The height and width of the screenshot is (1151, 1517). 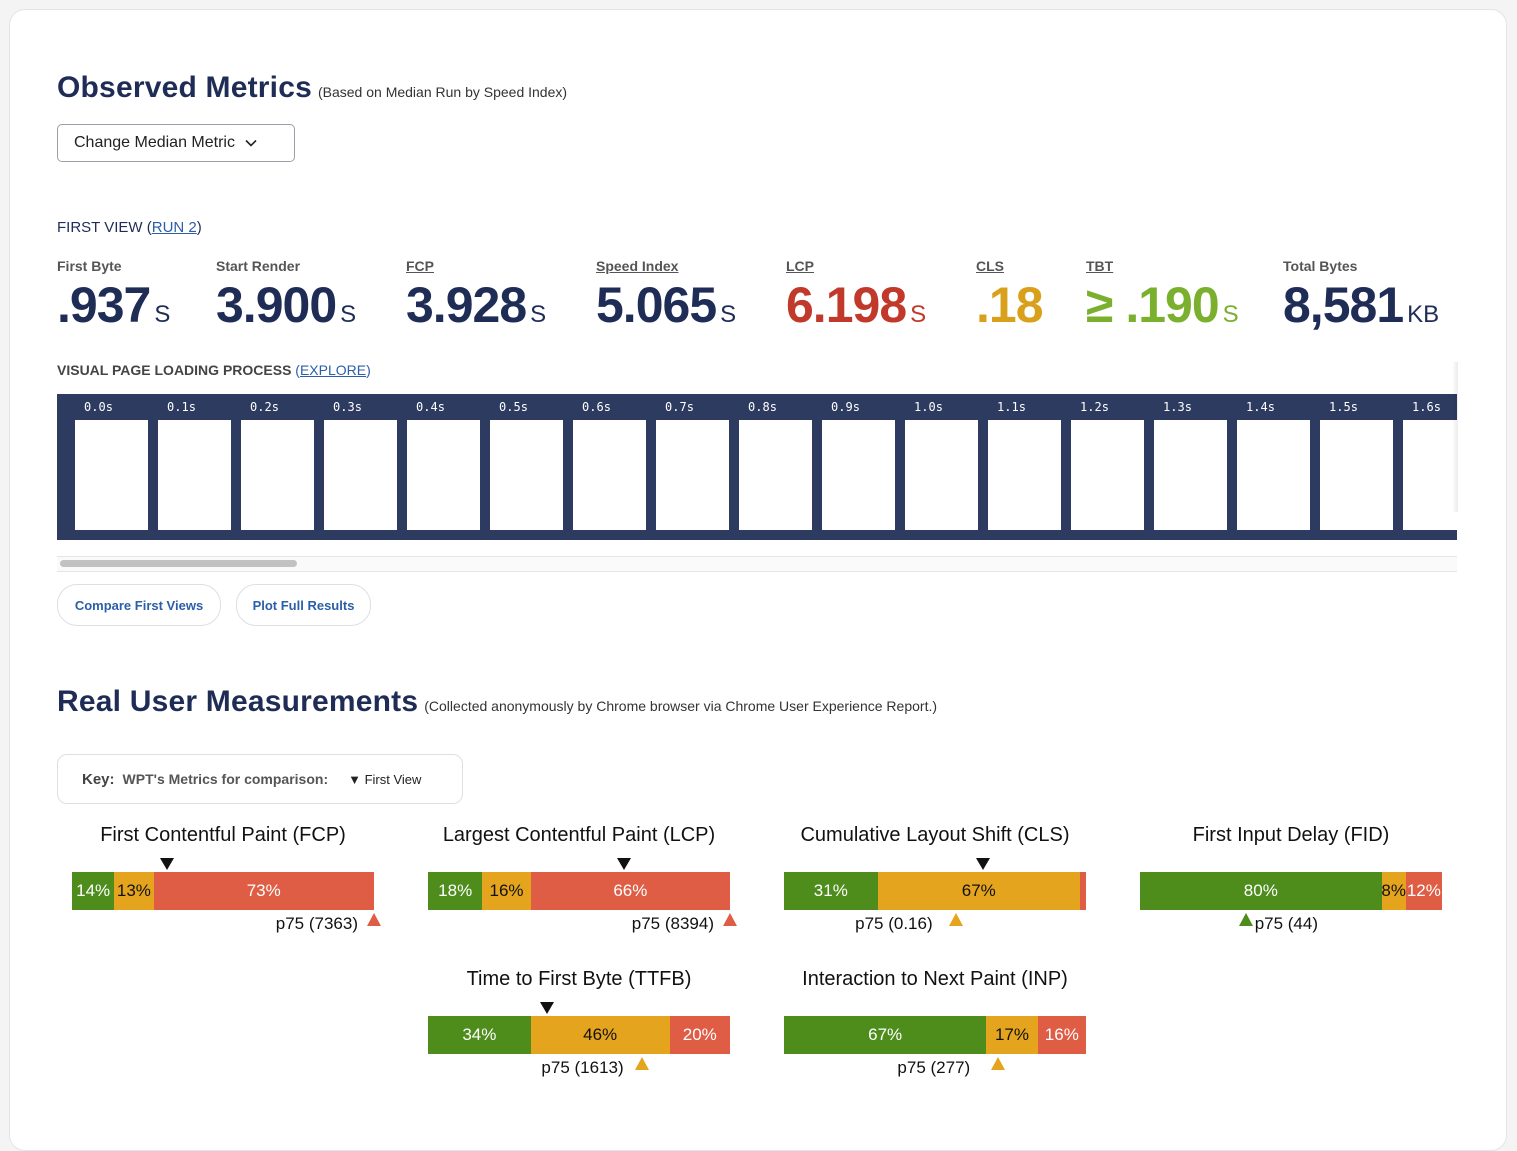 I want to click on metric-value-row: .18, so click(x=1011, y=305).